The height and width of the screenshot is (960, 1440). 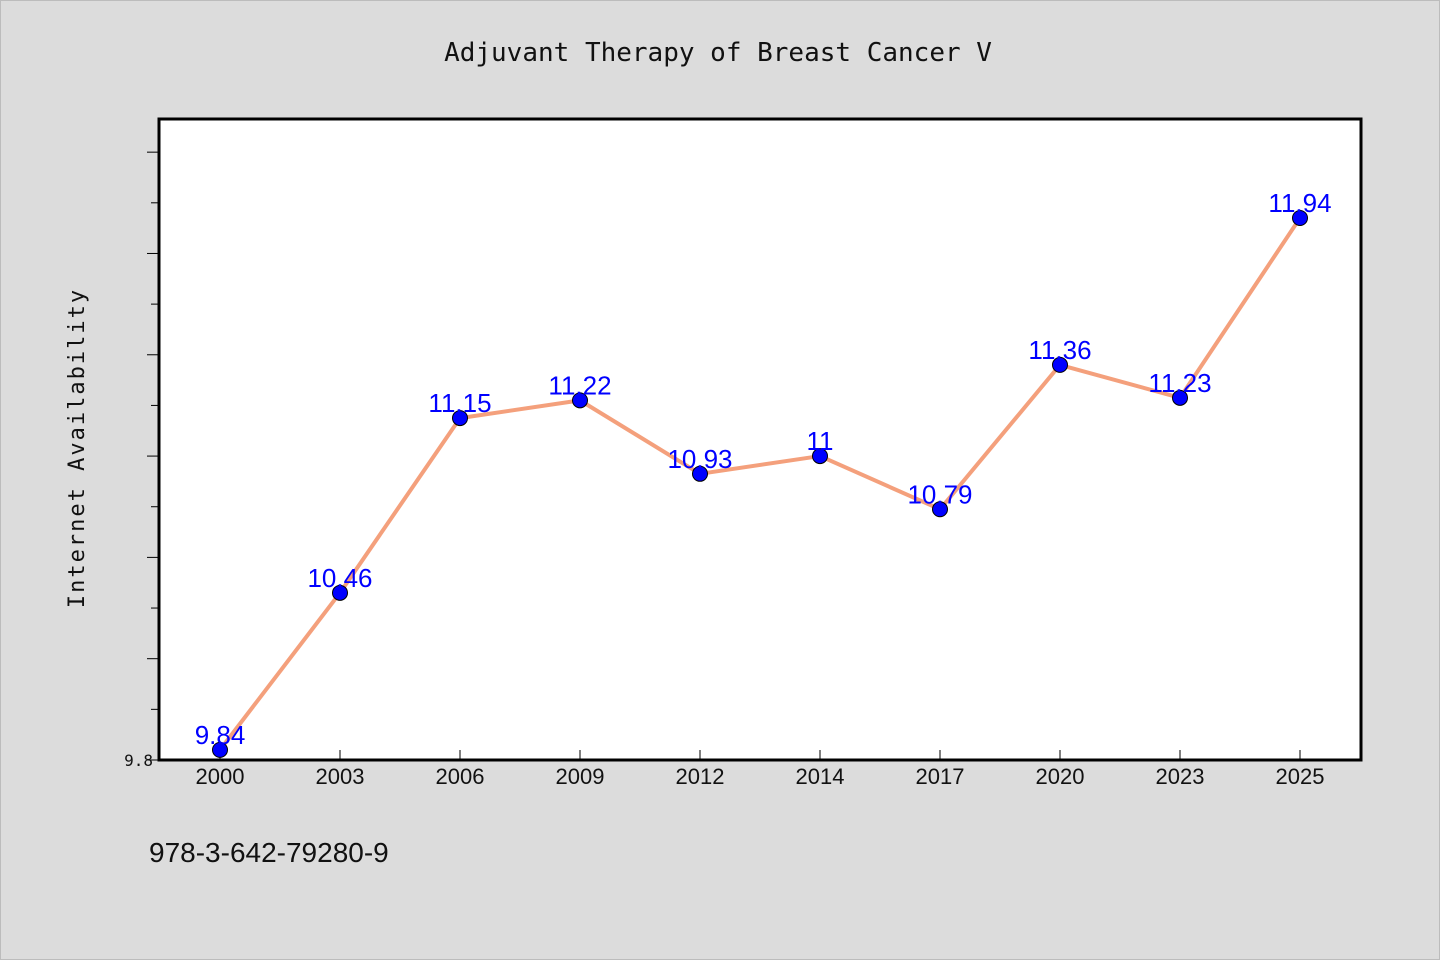 What do you see at coordinates (1180, 776) in the screenshot?
I see `x-tick-label: 2023` at bounding box center [1180, 776].